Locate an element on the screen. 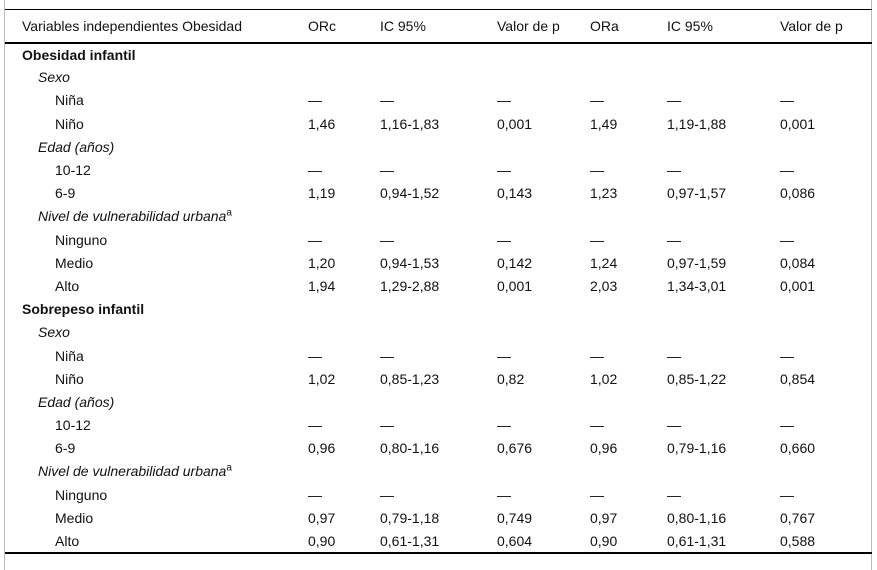 This screenshot has width=877, height=570. row-label-cell: Sobrepeso infantil is located at coordinates (156, 309).